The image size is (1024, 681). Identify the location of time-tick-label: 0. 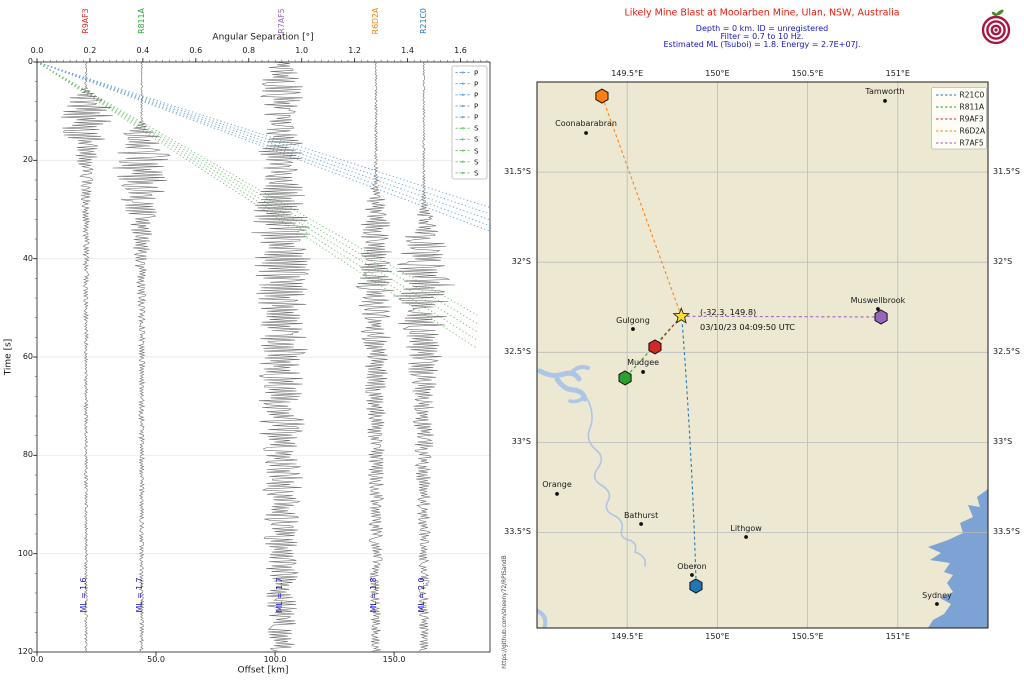
(30, 61).